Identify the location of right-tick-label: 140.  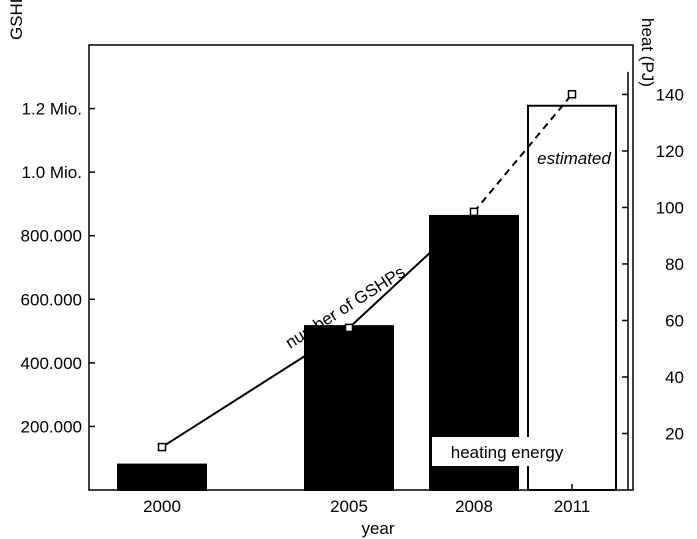
(670, 94).